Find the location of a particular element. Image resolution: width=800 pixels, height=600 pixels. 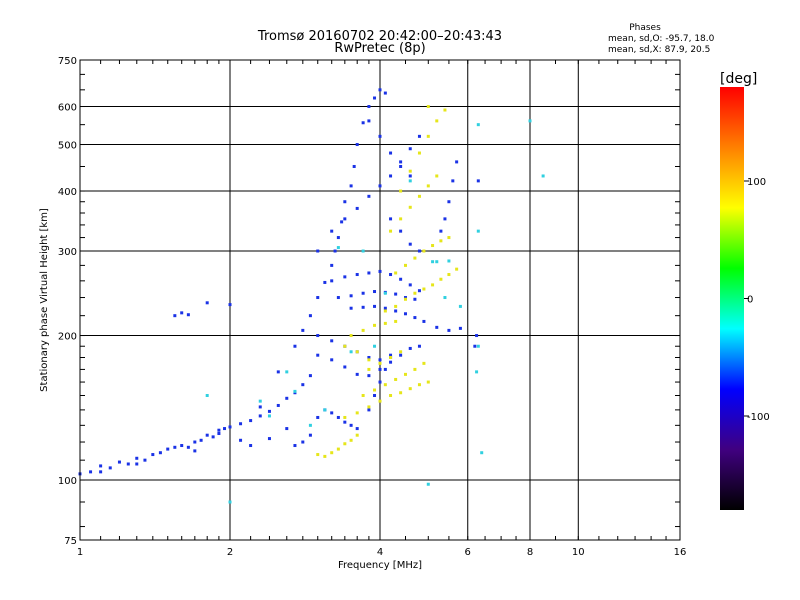

stats-x-mode: mean, sd,X: 87.9, 20.5 is located at coordinates (659, 50).